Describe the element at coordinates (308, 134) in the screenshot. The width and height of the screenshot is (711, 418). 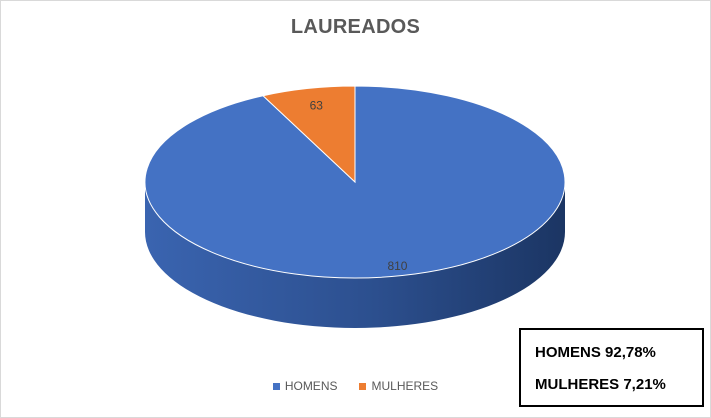
I see `pie-slice-mulheres` at that location.